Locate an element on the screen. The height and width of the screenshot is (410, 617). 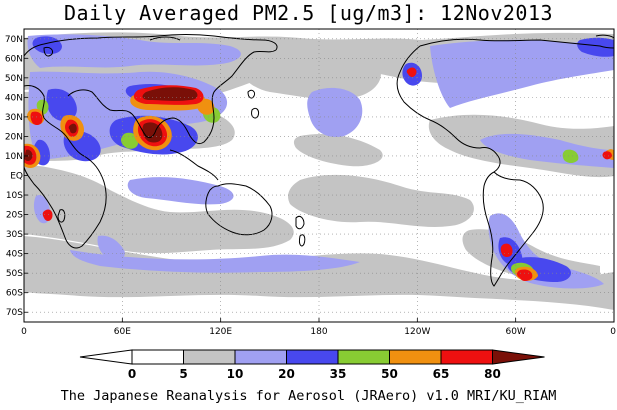
lat-tick-label: 60S is located at coordinates (14, 294).